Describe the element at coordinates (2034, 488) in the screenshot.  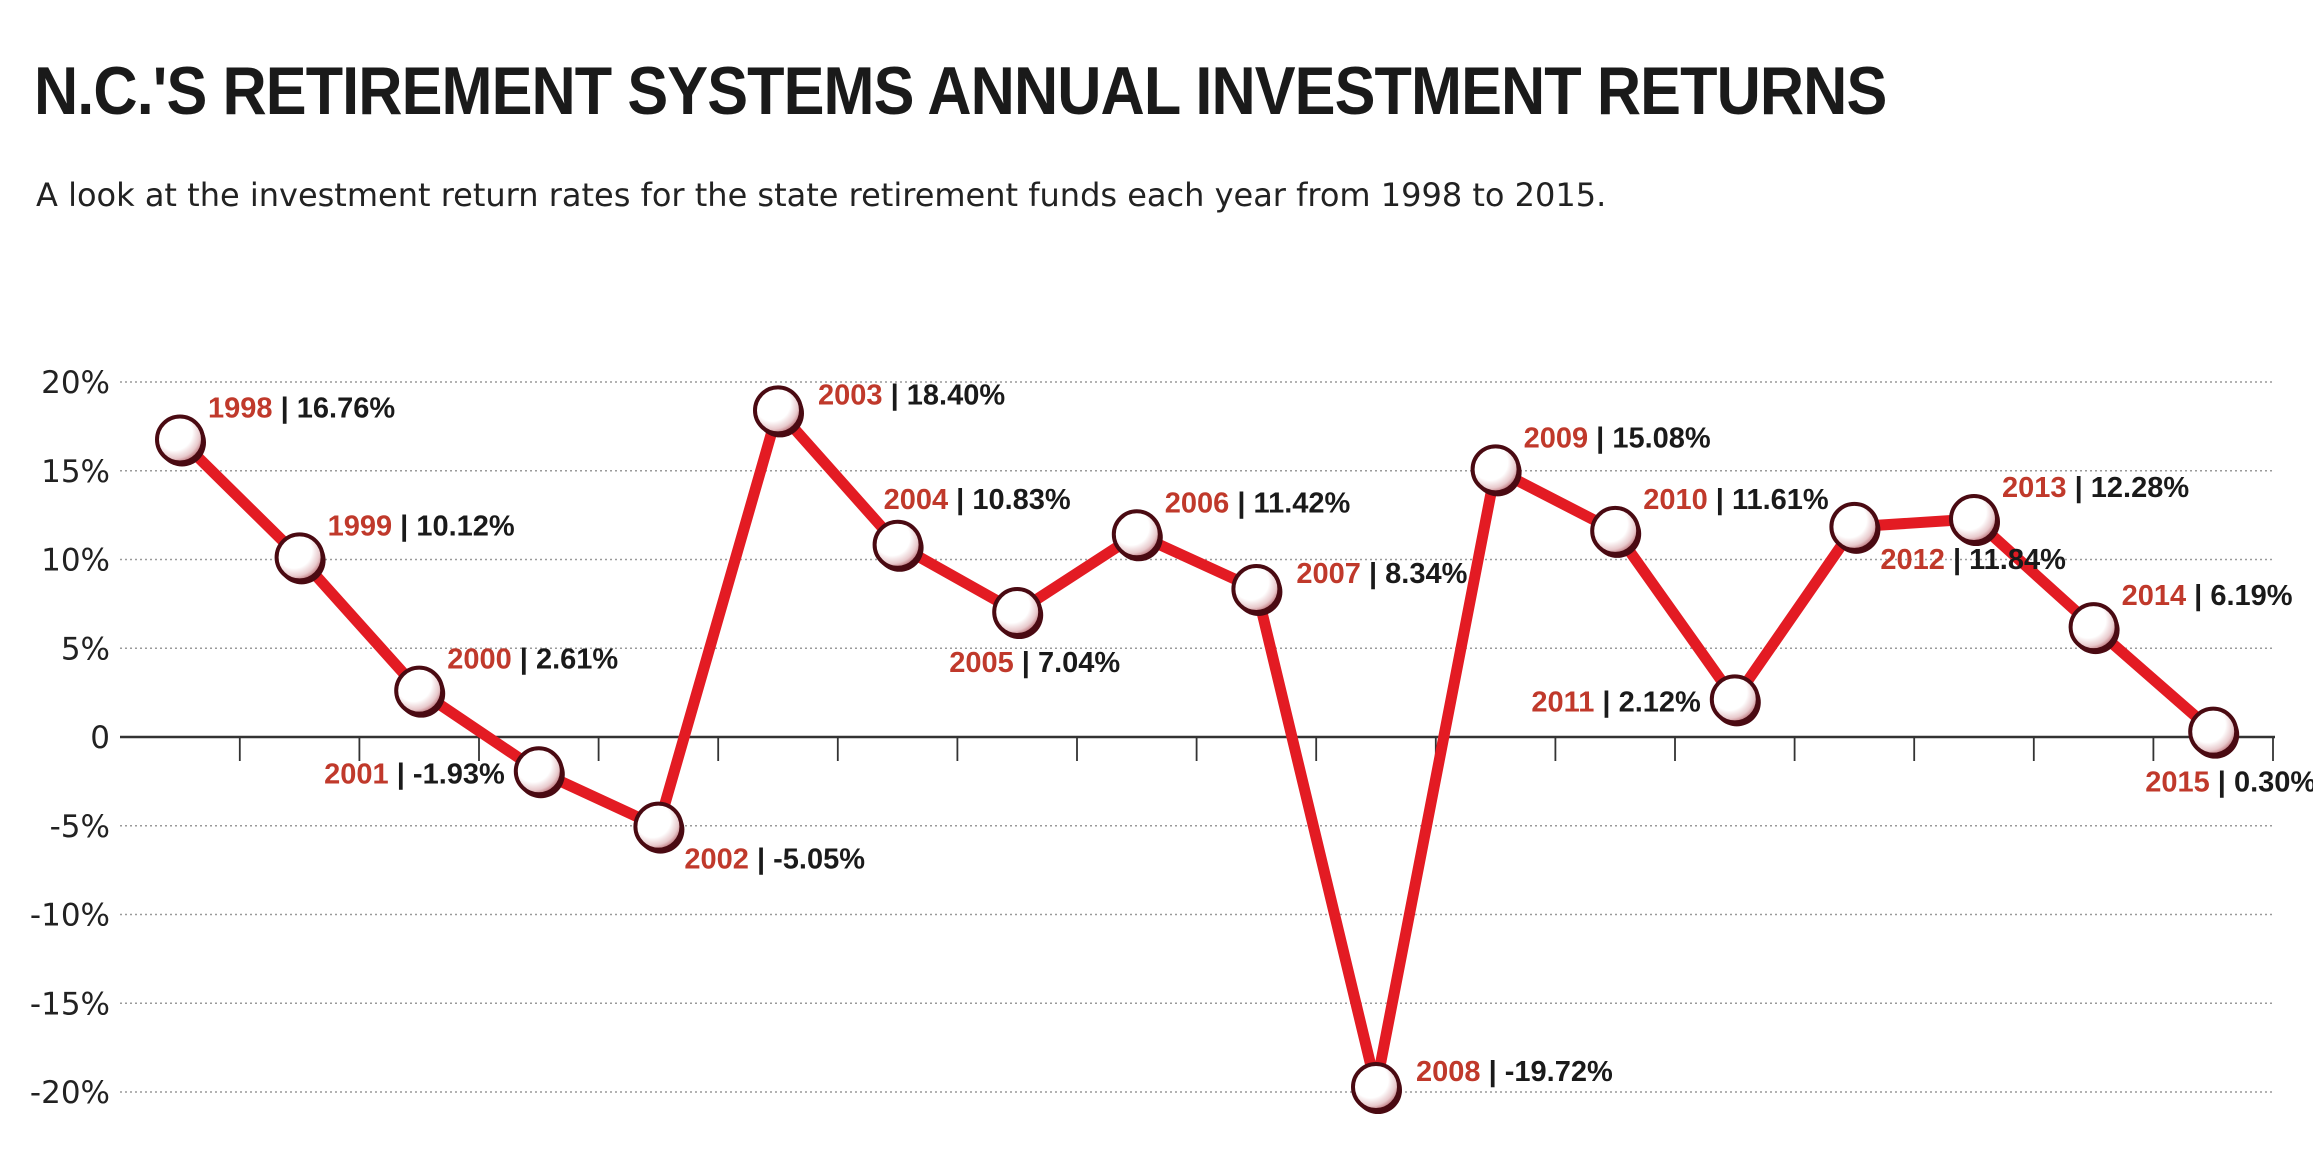
I see `data-label-year: 2013` at that location.